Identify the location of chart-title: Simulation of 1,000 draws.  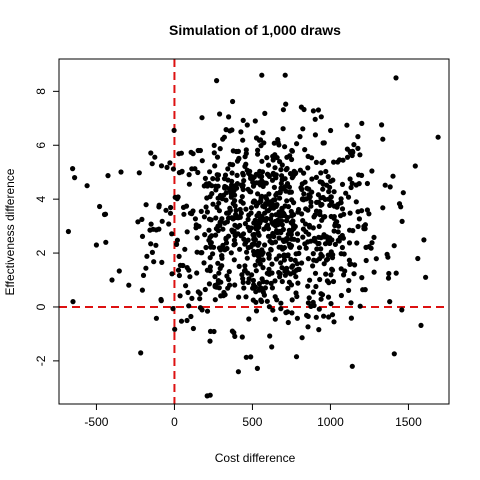
(255, 30).